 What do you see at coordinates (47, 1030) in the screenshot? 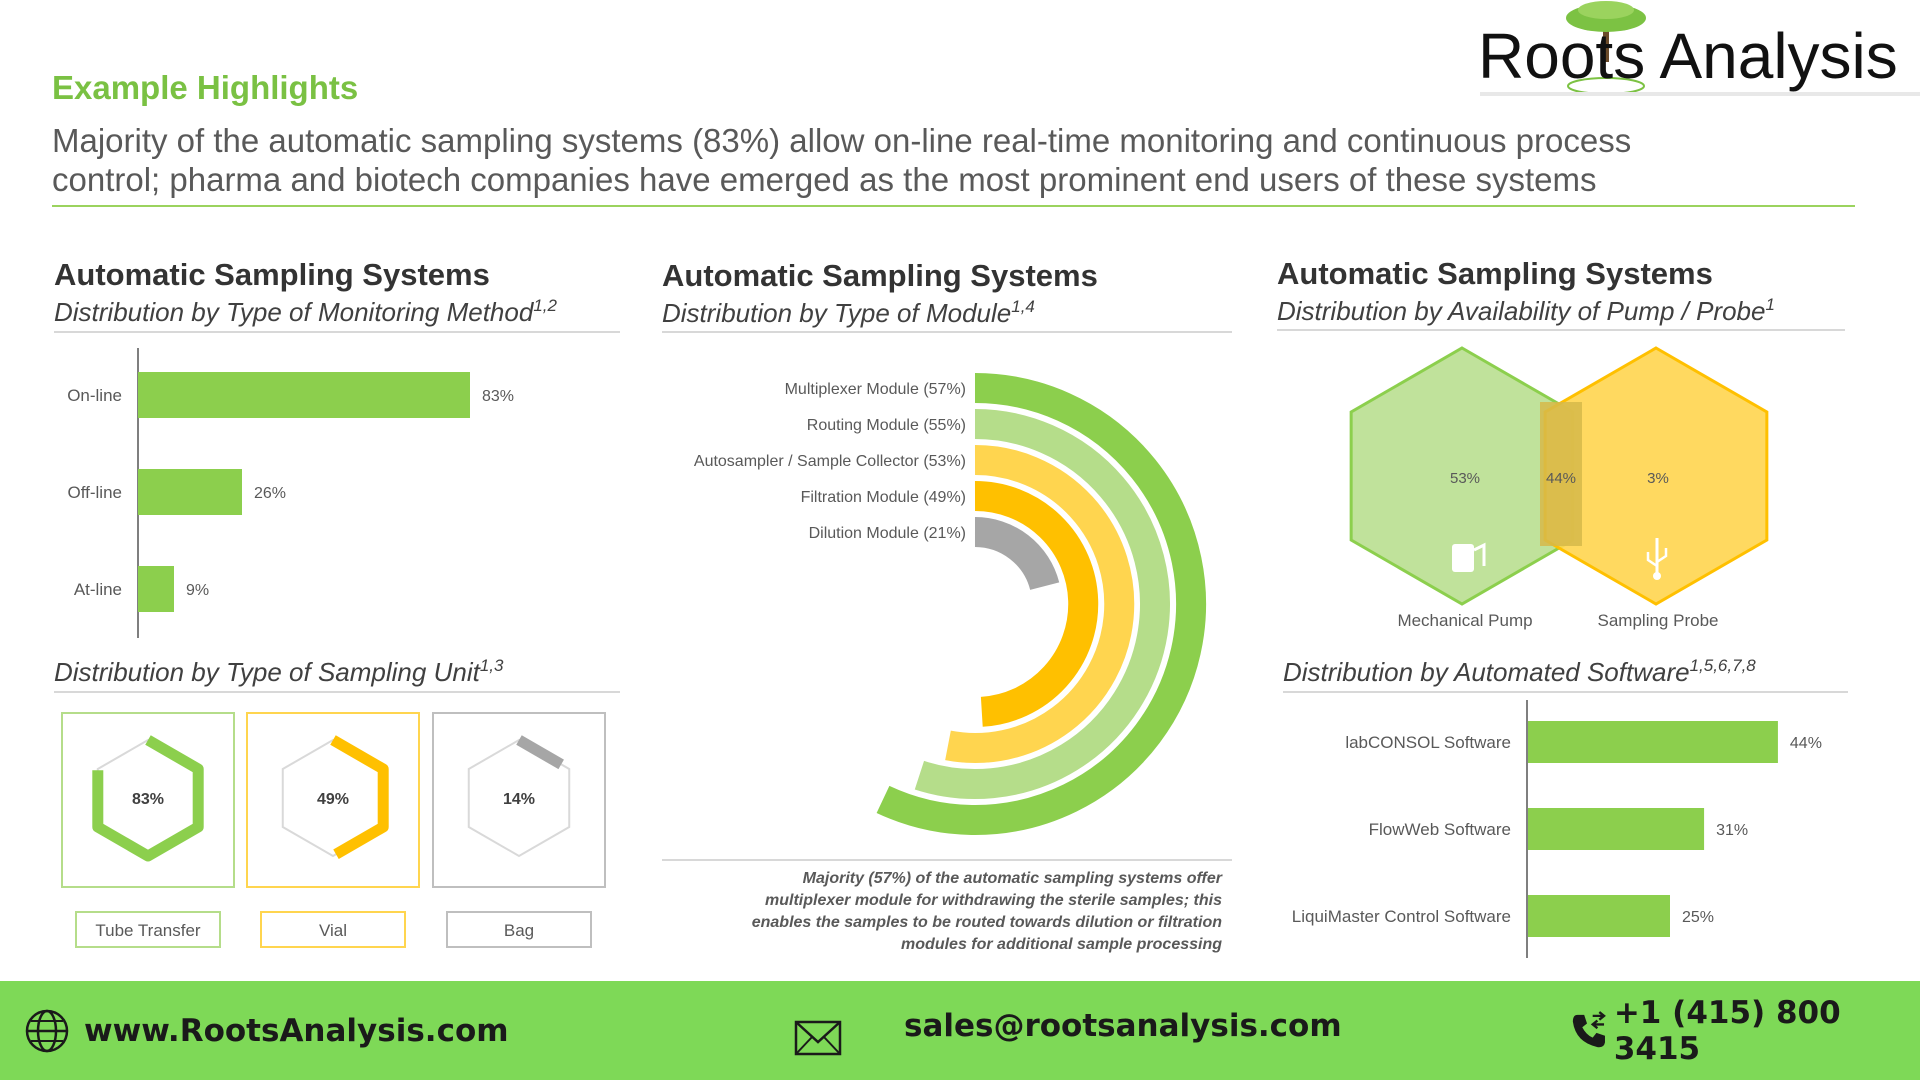
I see `globe-icon` at bounding box center [47, 1030].